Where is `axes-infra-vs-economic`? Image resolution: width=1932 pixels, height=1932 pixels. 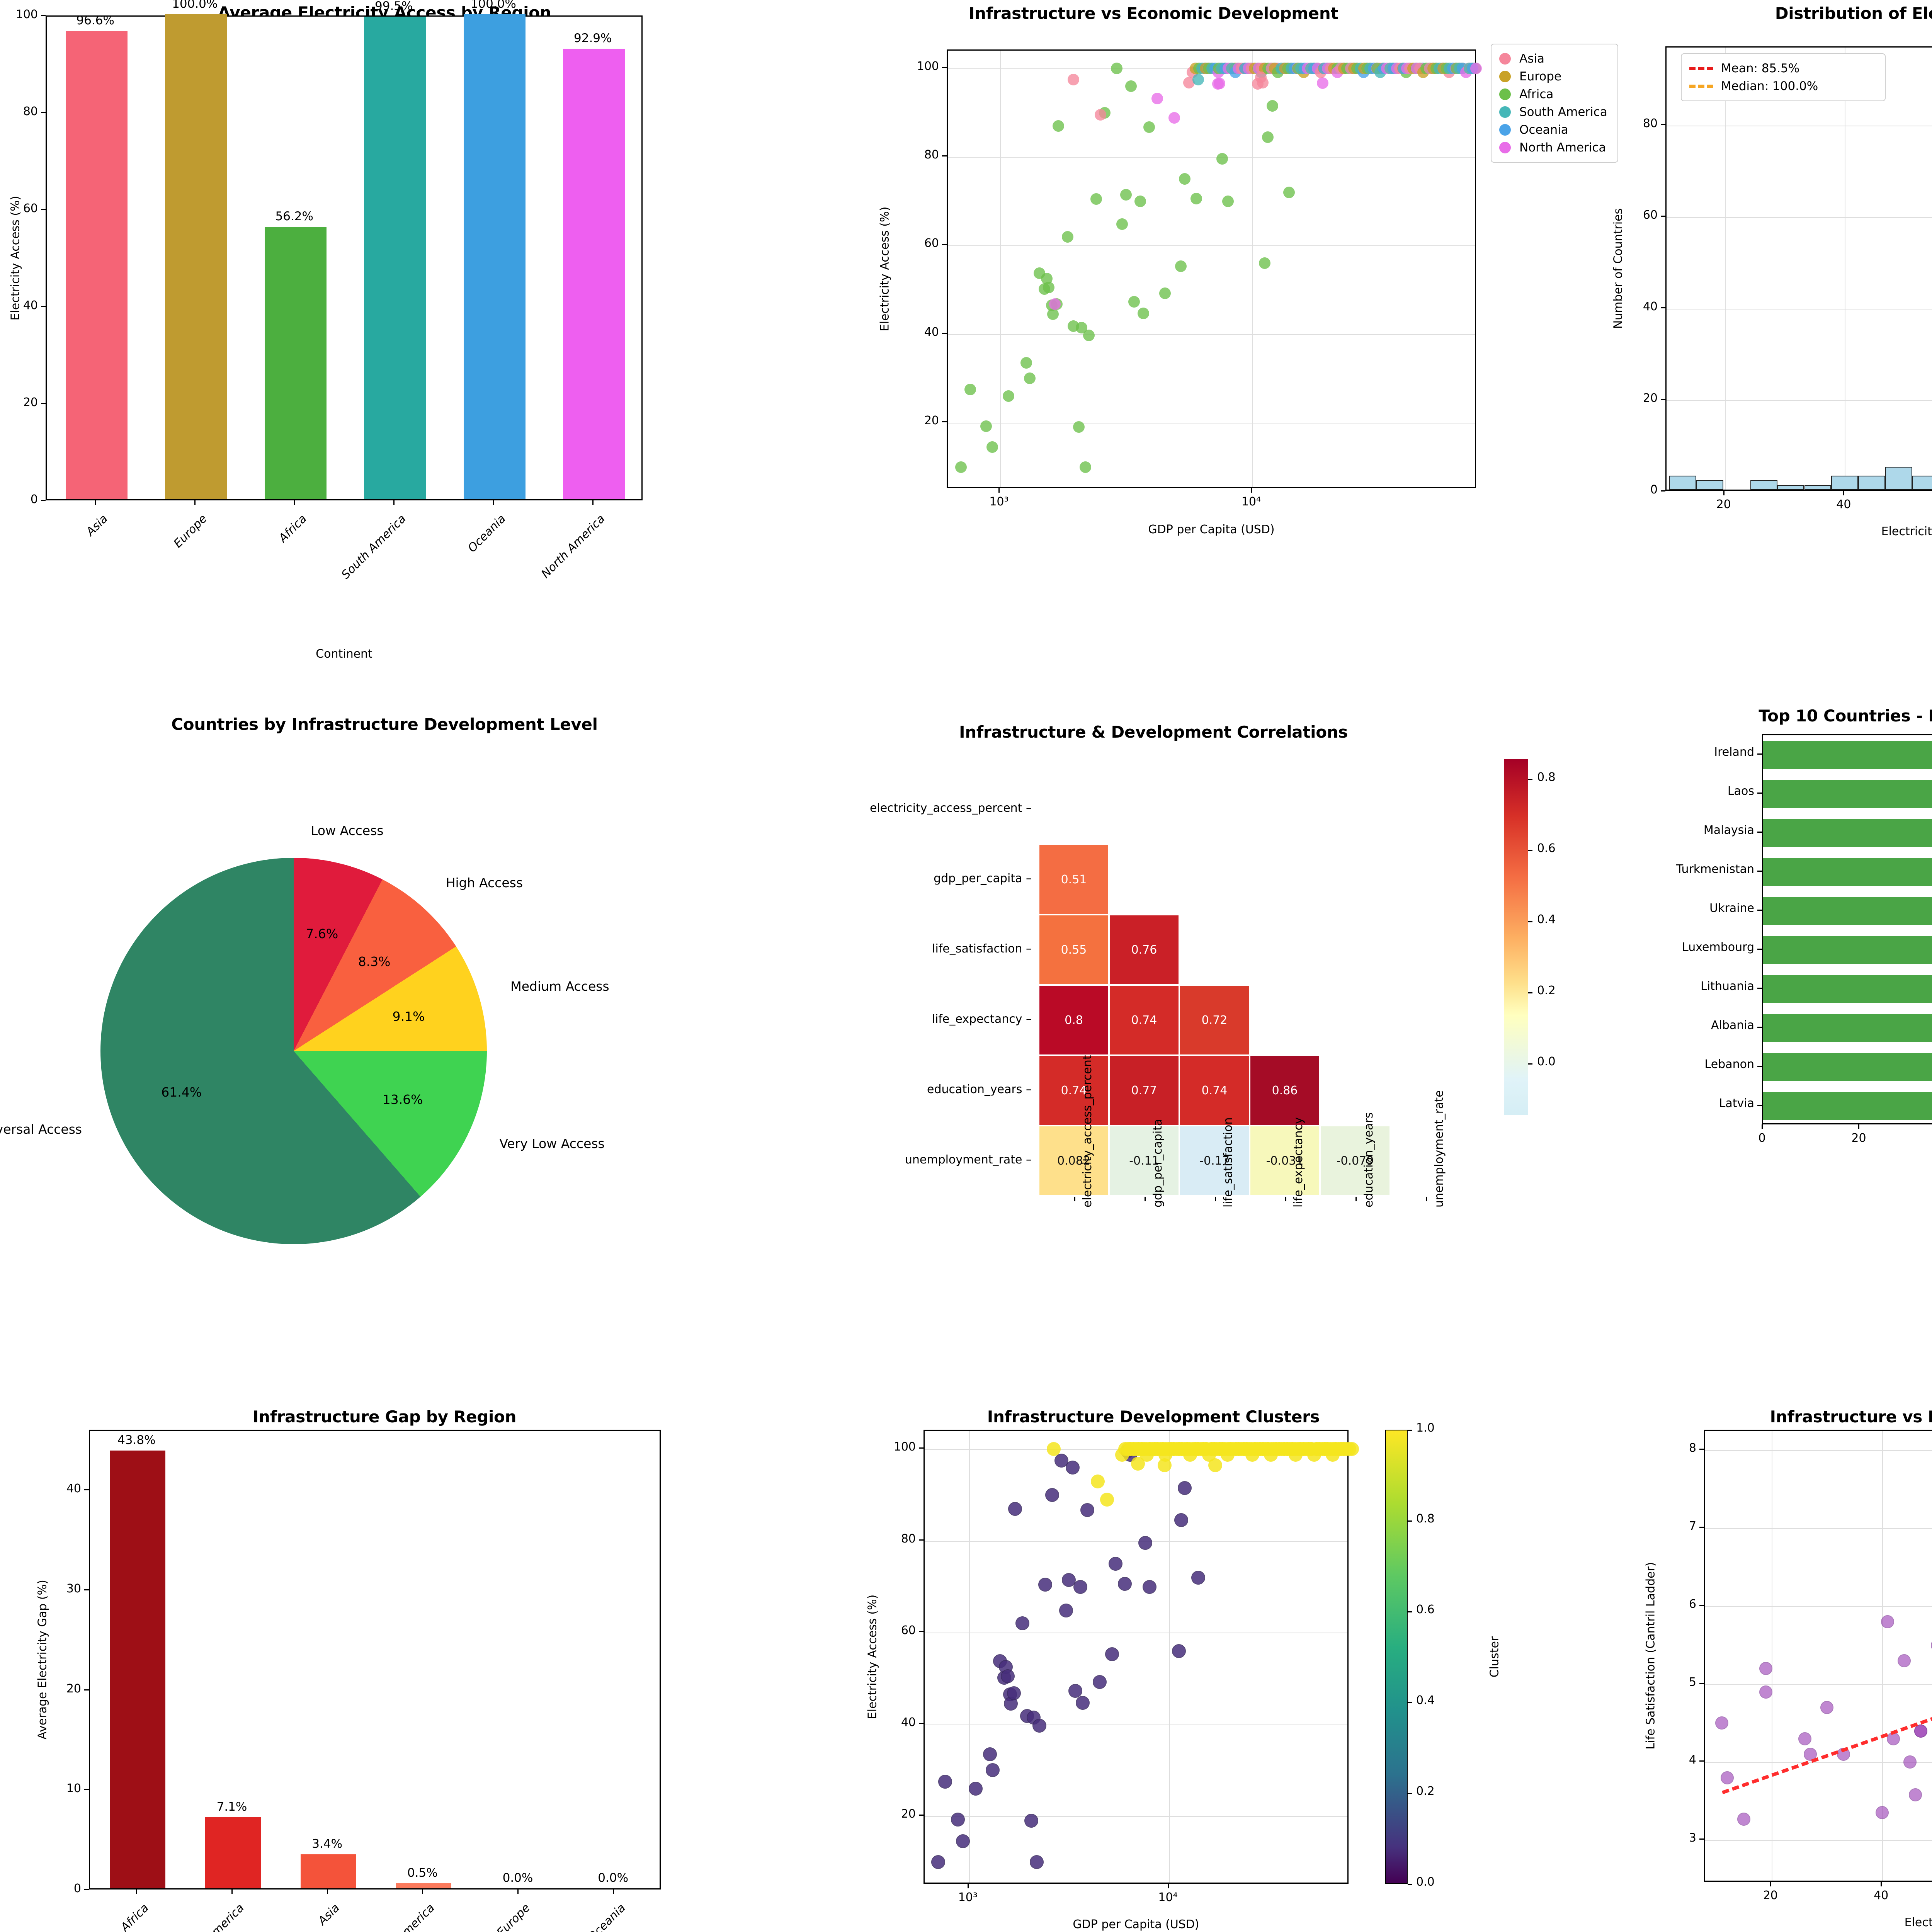
axes-infra-vs-economic is located at coordinates (1214, 268).